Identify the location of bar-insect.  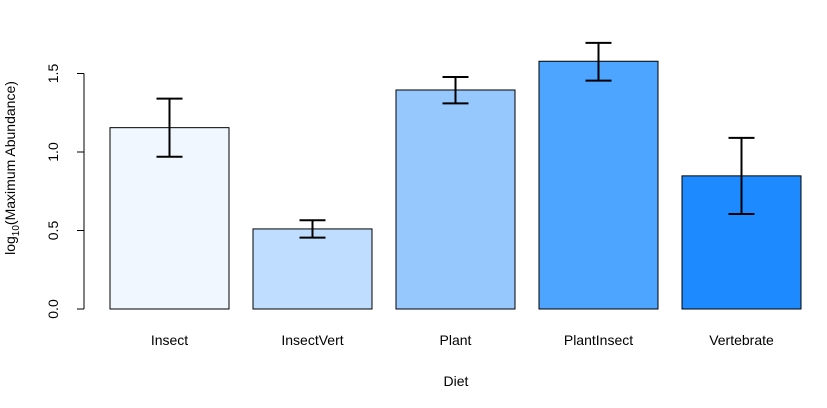
(169, 218).